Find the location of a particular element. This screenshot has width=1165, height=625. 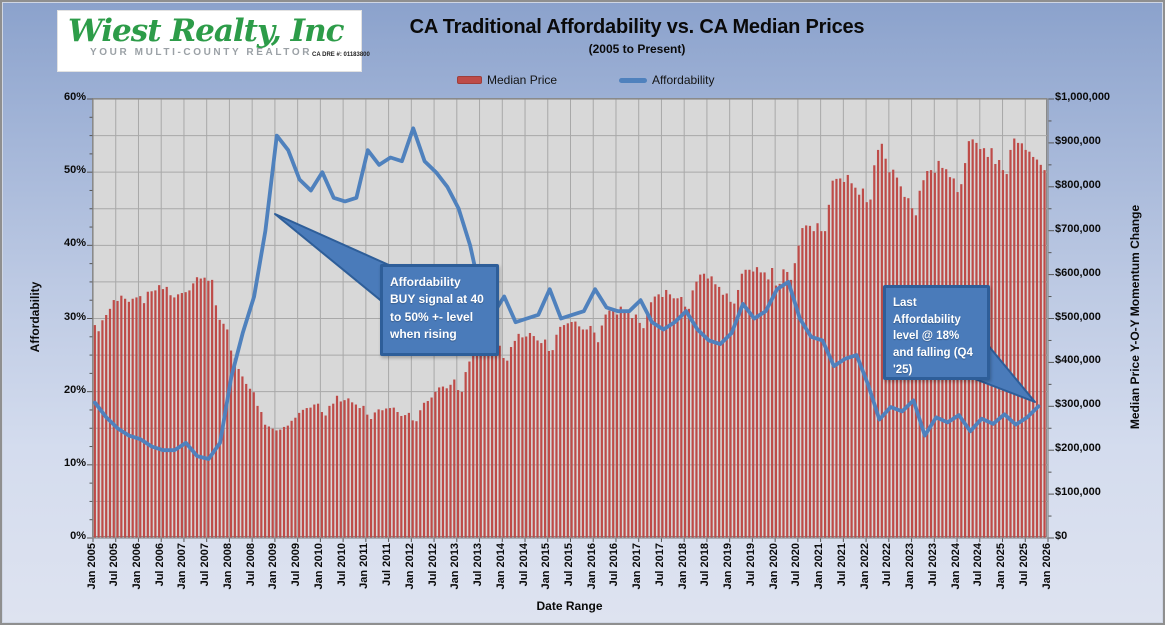

axis-tick-label: Jan 2008 is located at coordinates (227, 566).